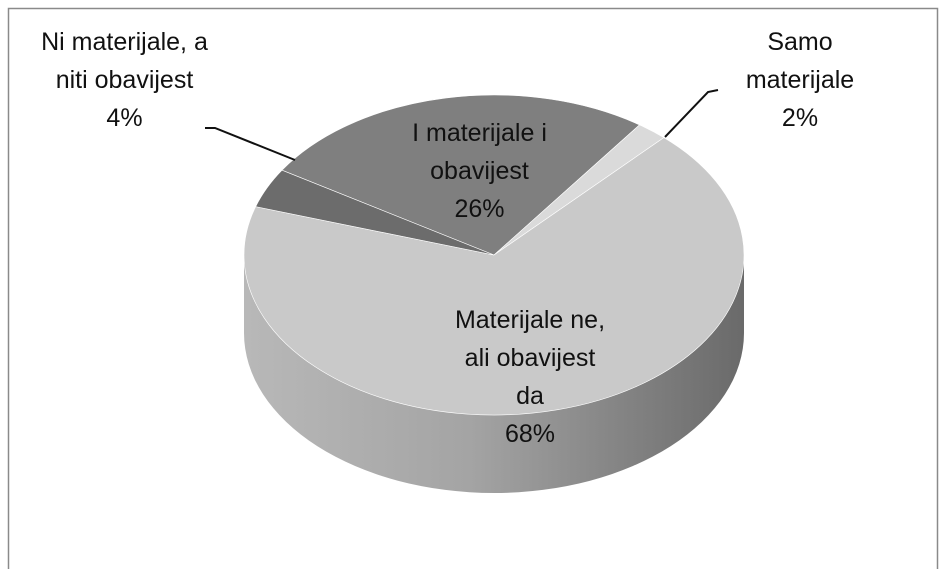 The width and height of the screenshot is (946, 569). I want to click on value-label: 26%, so click(479, 209).